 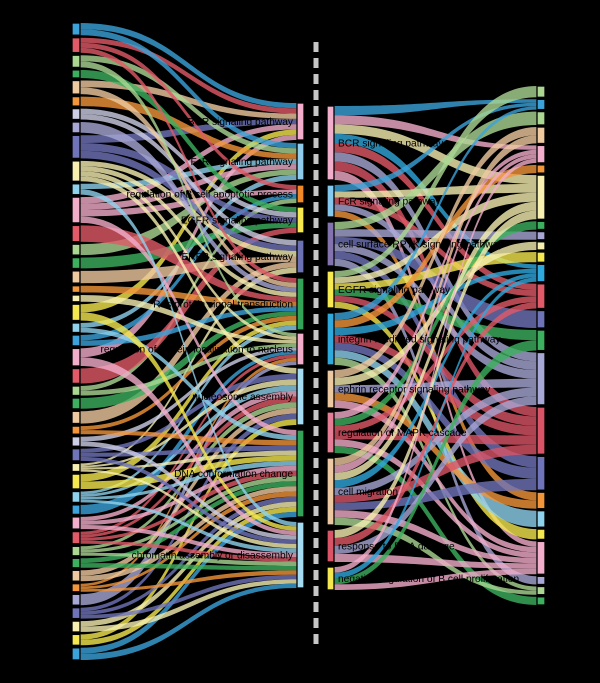 I want to click on pathway-label: cell surface RPTK signaling pathway, so click(x=421, y=245).